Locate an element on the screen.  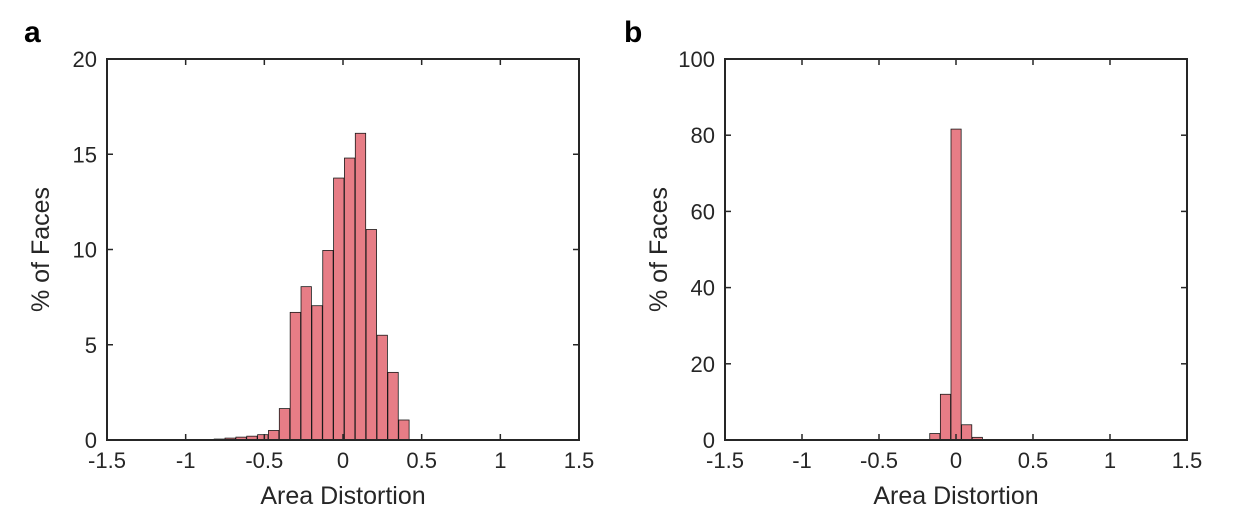
panel-label: b is located at coordinates (633, 32).